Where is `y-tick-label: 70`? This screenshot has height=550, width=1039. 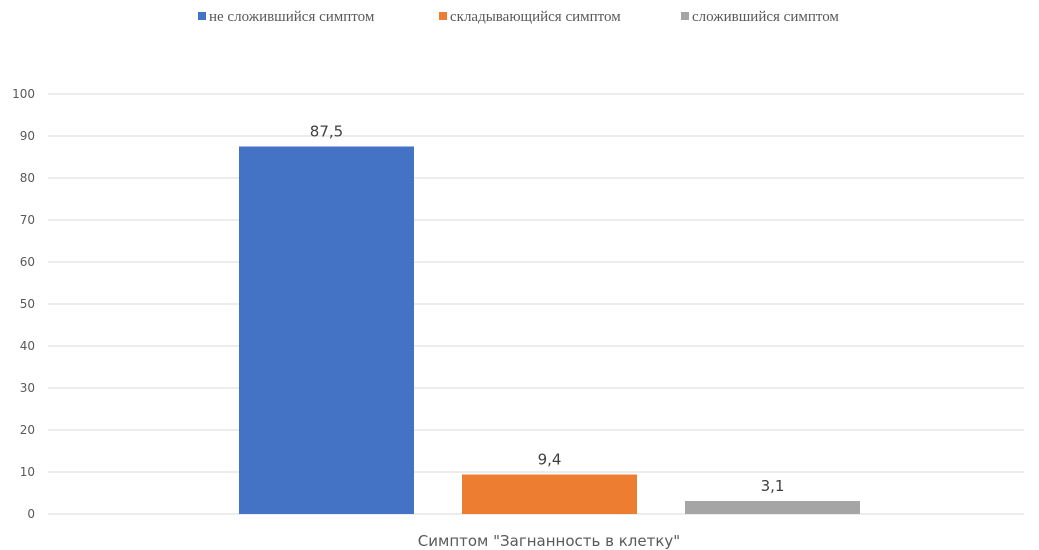 y-tick-label: 70 is located at coordinates (27, 220).